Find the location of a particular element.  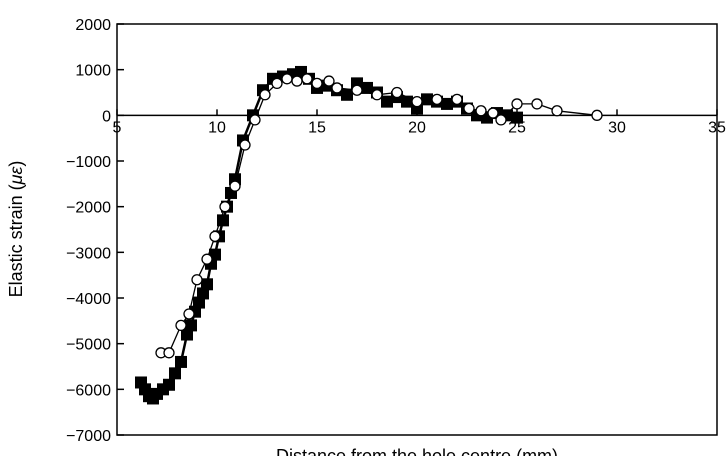

y-tick-label: −6000 is located at coordinates (88, 390).